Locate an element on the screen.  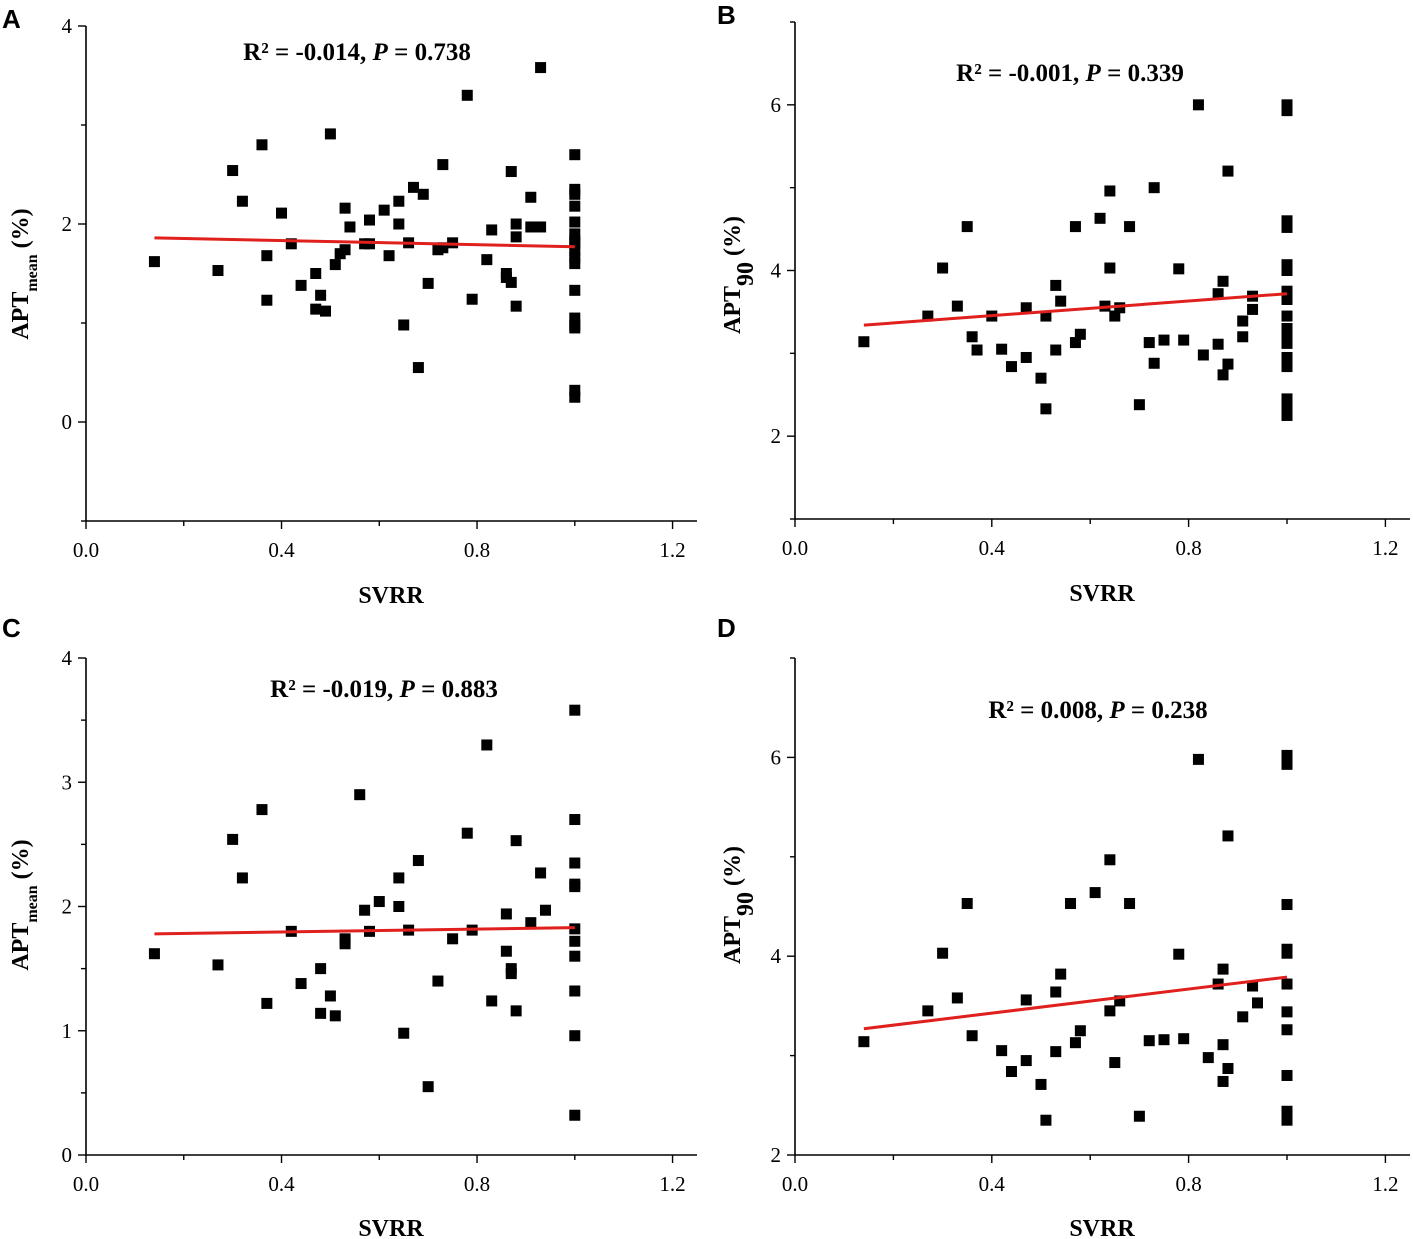
stat-r2: R² = -0.019, is located at coordinates (334, 689).